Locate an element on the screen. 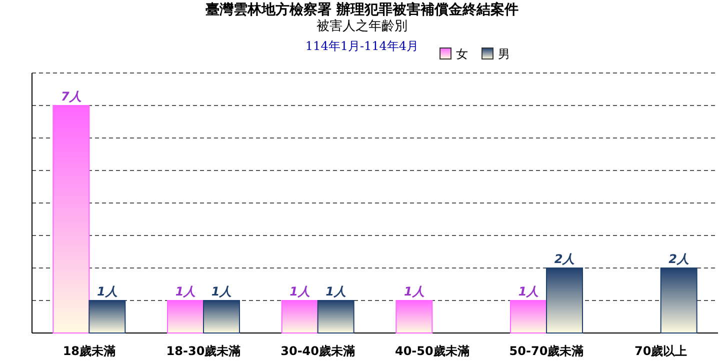 This screenshot has width=724, height=362. text: 114年1月-114年4月 is located at coordinates (362, 46).